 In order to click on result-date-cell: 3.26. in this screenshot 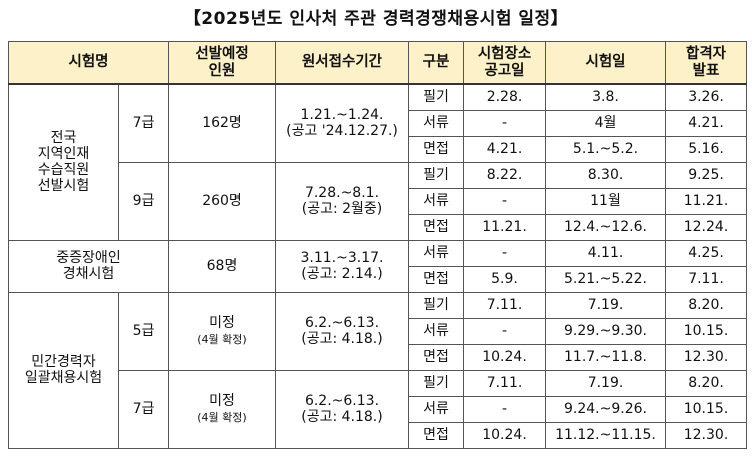, I will do `click(706, 97)`.